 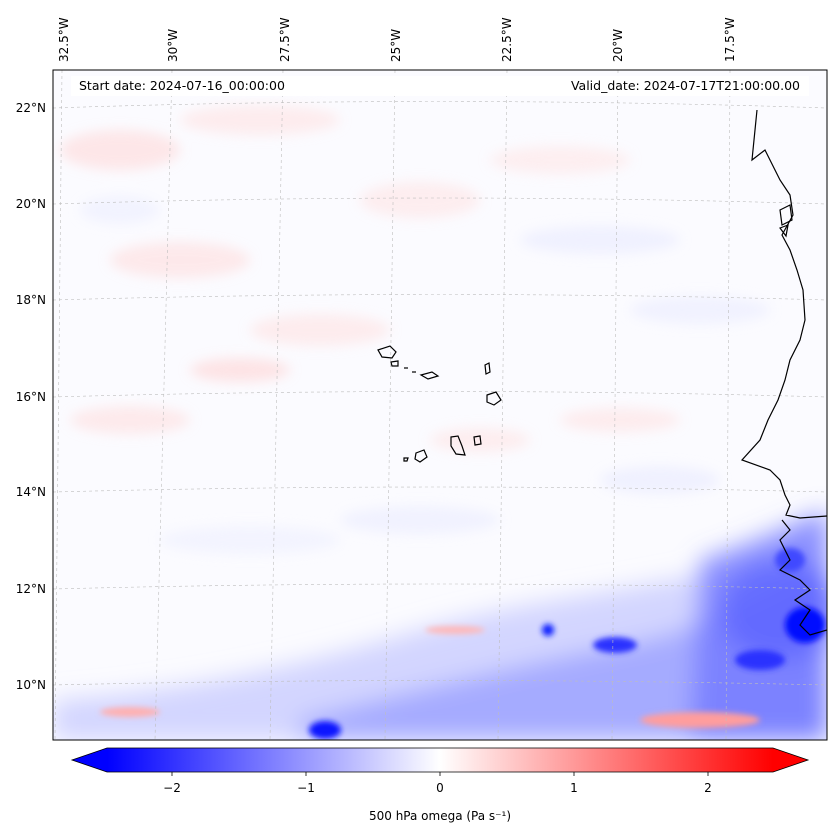 I want to click on lon-label: 27.5°W, so click(x=285, y=39).